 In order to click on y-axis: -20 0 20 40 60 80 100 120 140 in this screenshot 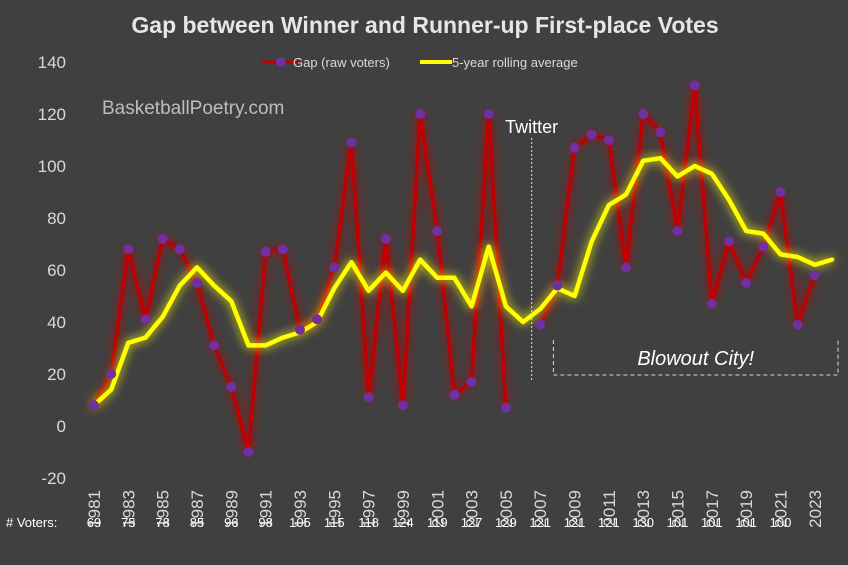, I will do `click(52, 270)`.